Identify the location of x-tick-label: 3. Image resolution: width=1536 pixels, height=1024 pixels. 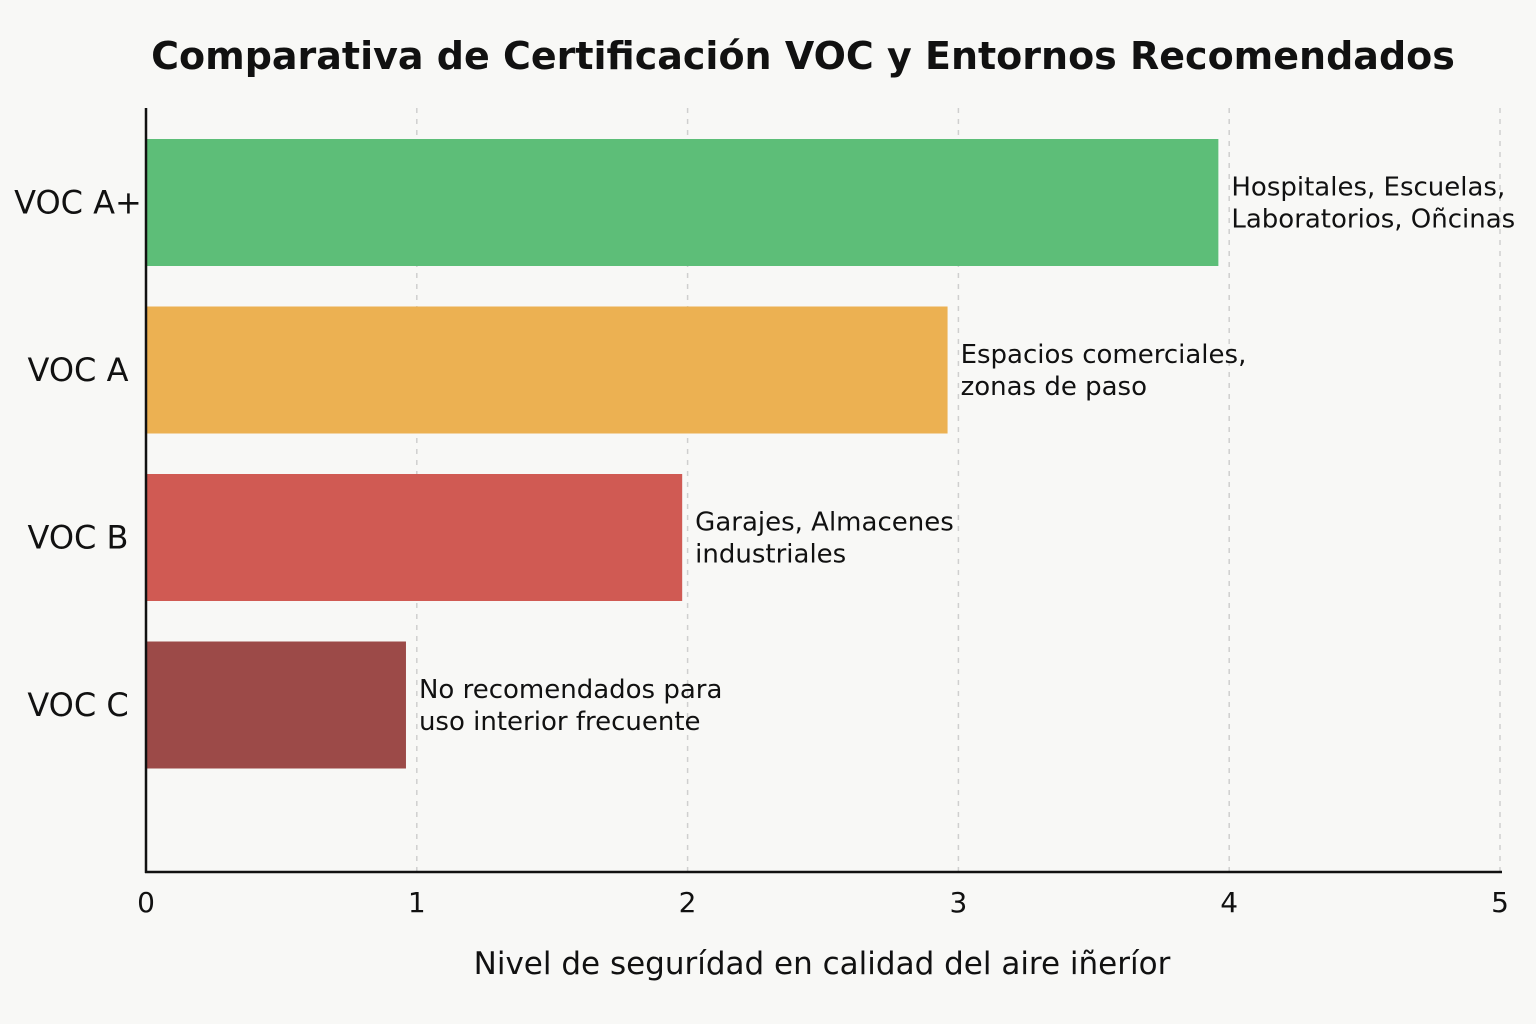
(958, 902).